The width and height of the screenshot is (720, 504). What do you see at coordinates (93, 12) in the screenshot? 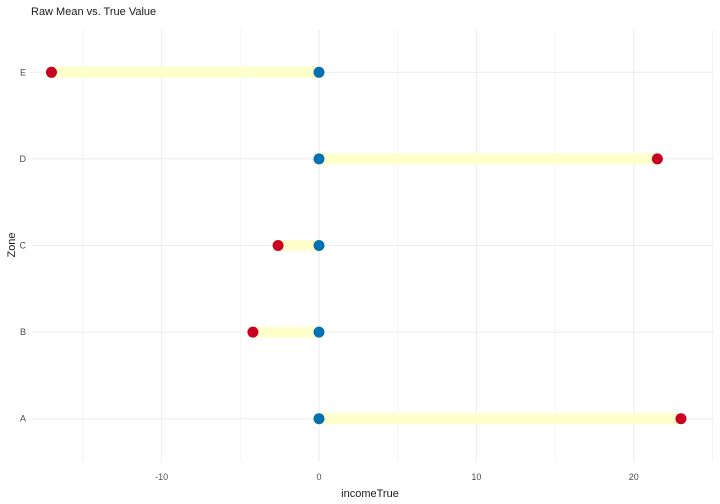
I see `chart-title: Raw Mean vs. True Value` at bounding box center [93, 12].